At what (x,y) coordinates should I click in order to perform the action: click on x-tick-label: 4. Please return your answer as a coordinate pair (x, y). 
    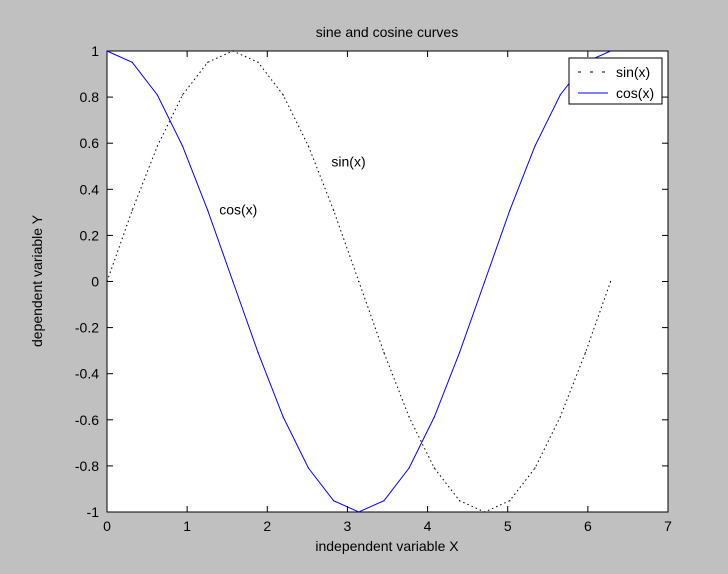
    Looking at the image, I should click on (428, 526).